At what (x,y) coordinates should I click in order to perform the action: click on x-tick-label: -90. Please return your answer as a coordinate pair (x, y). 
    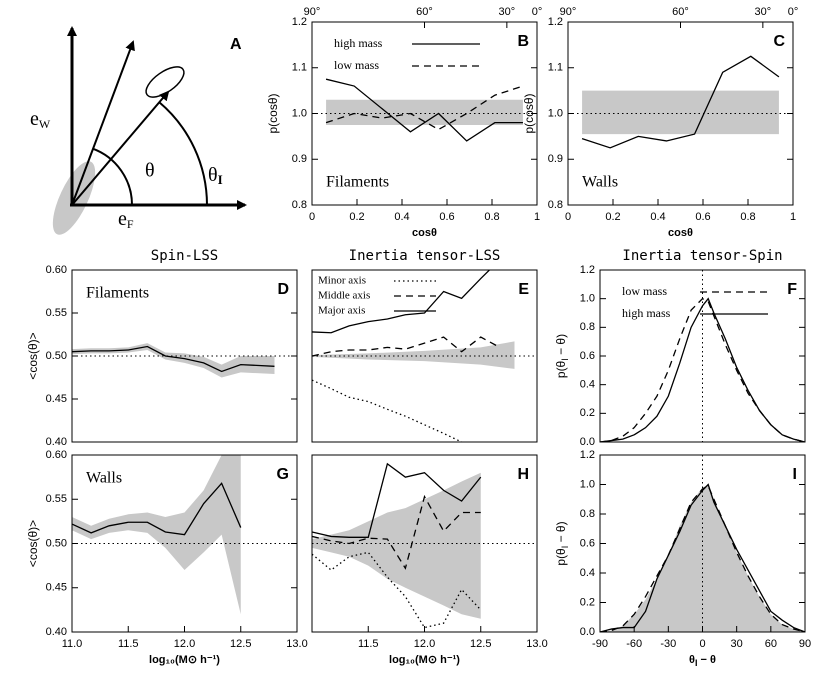
    Looking at the image, I should click on (600, 644).